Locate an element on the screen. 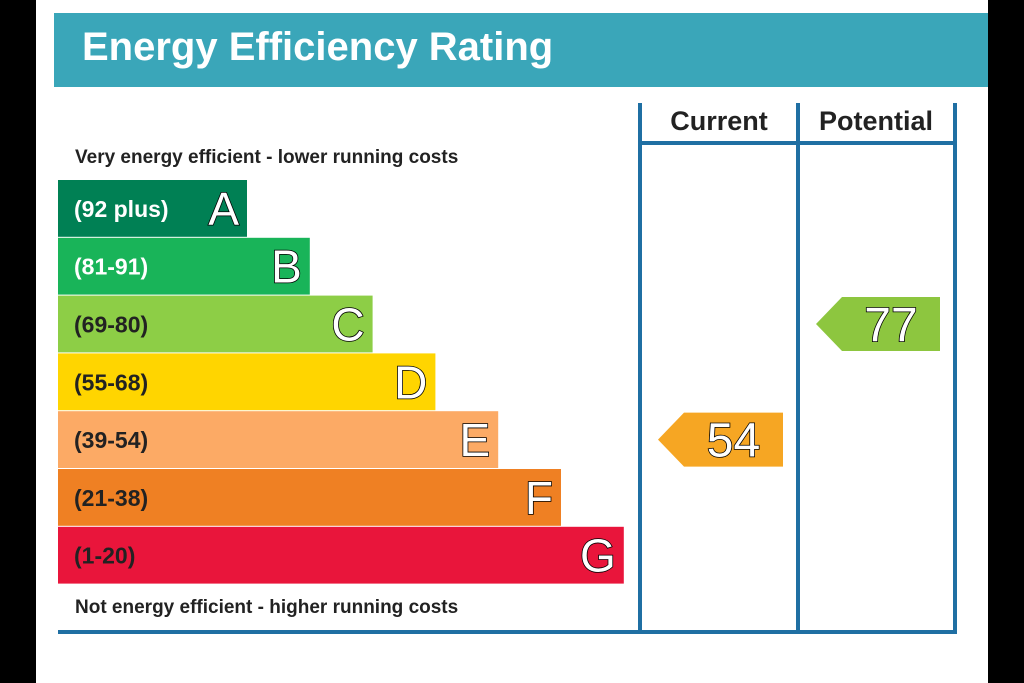 Image resolution: width=1024 pixels, height=683 pixels. band-letter-a: A is located at coordinates (223, 209).